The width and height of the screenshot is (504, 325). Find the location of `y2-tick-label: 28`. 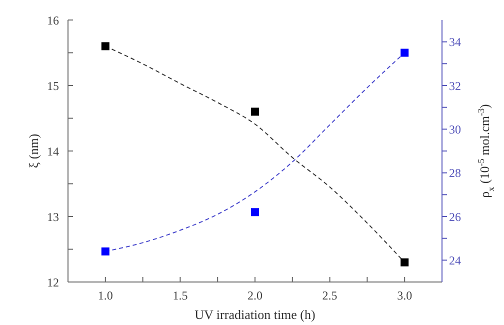

y2-tick-label: 28 is located at coordinates (455, 173).